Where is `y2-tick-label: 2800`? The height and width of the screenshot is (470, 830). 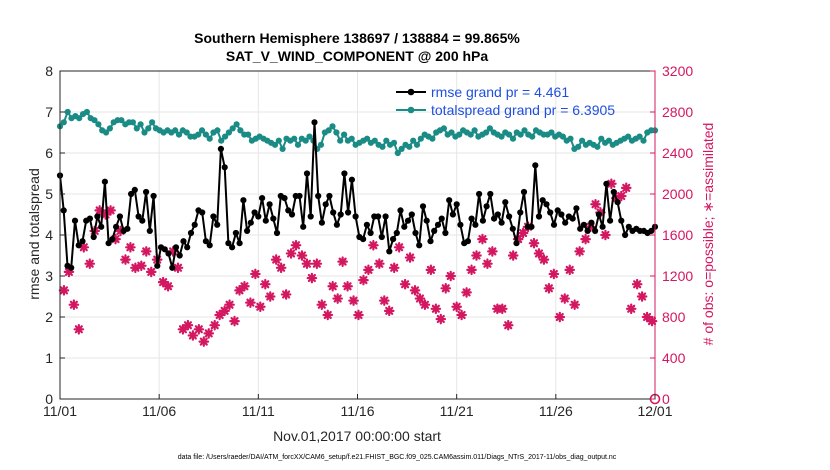
y2-tick-label: 2800 is located at coordinates (677, 112).